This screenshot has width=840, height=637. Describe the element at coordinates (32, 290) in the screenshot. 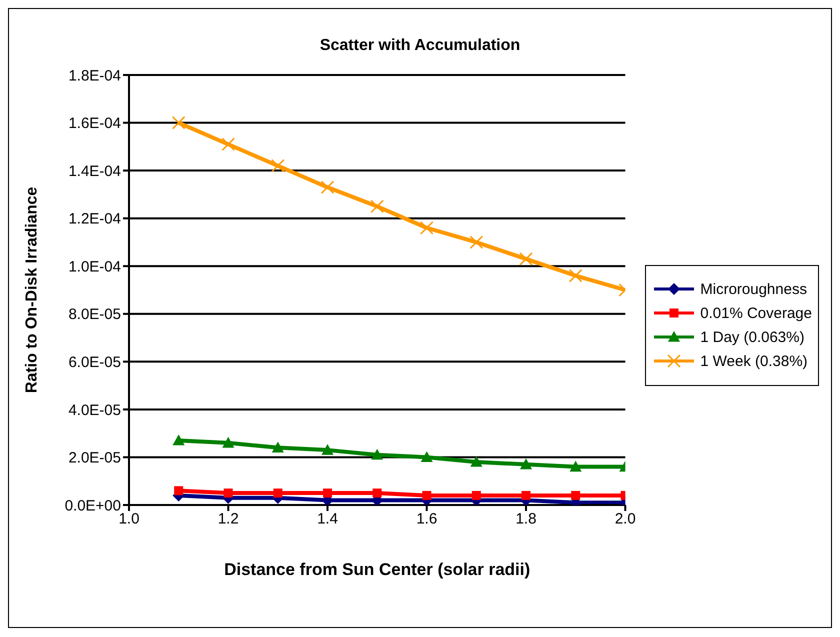

I see `y-axis-title: Ratio to On-Disk Irradiance` at that location.